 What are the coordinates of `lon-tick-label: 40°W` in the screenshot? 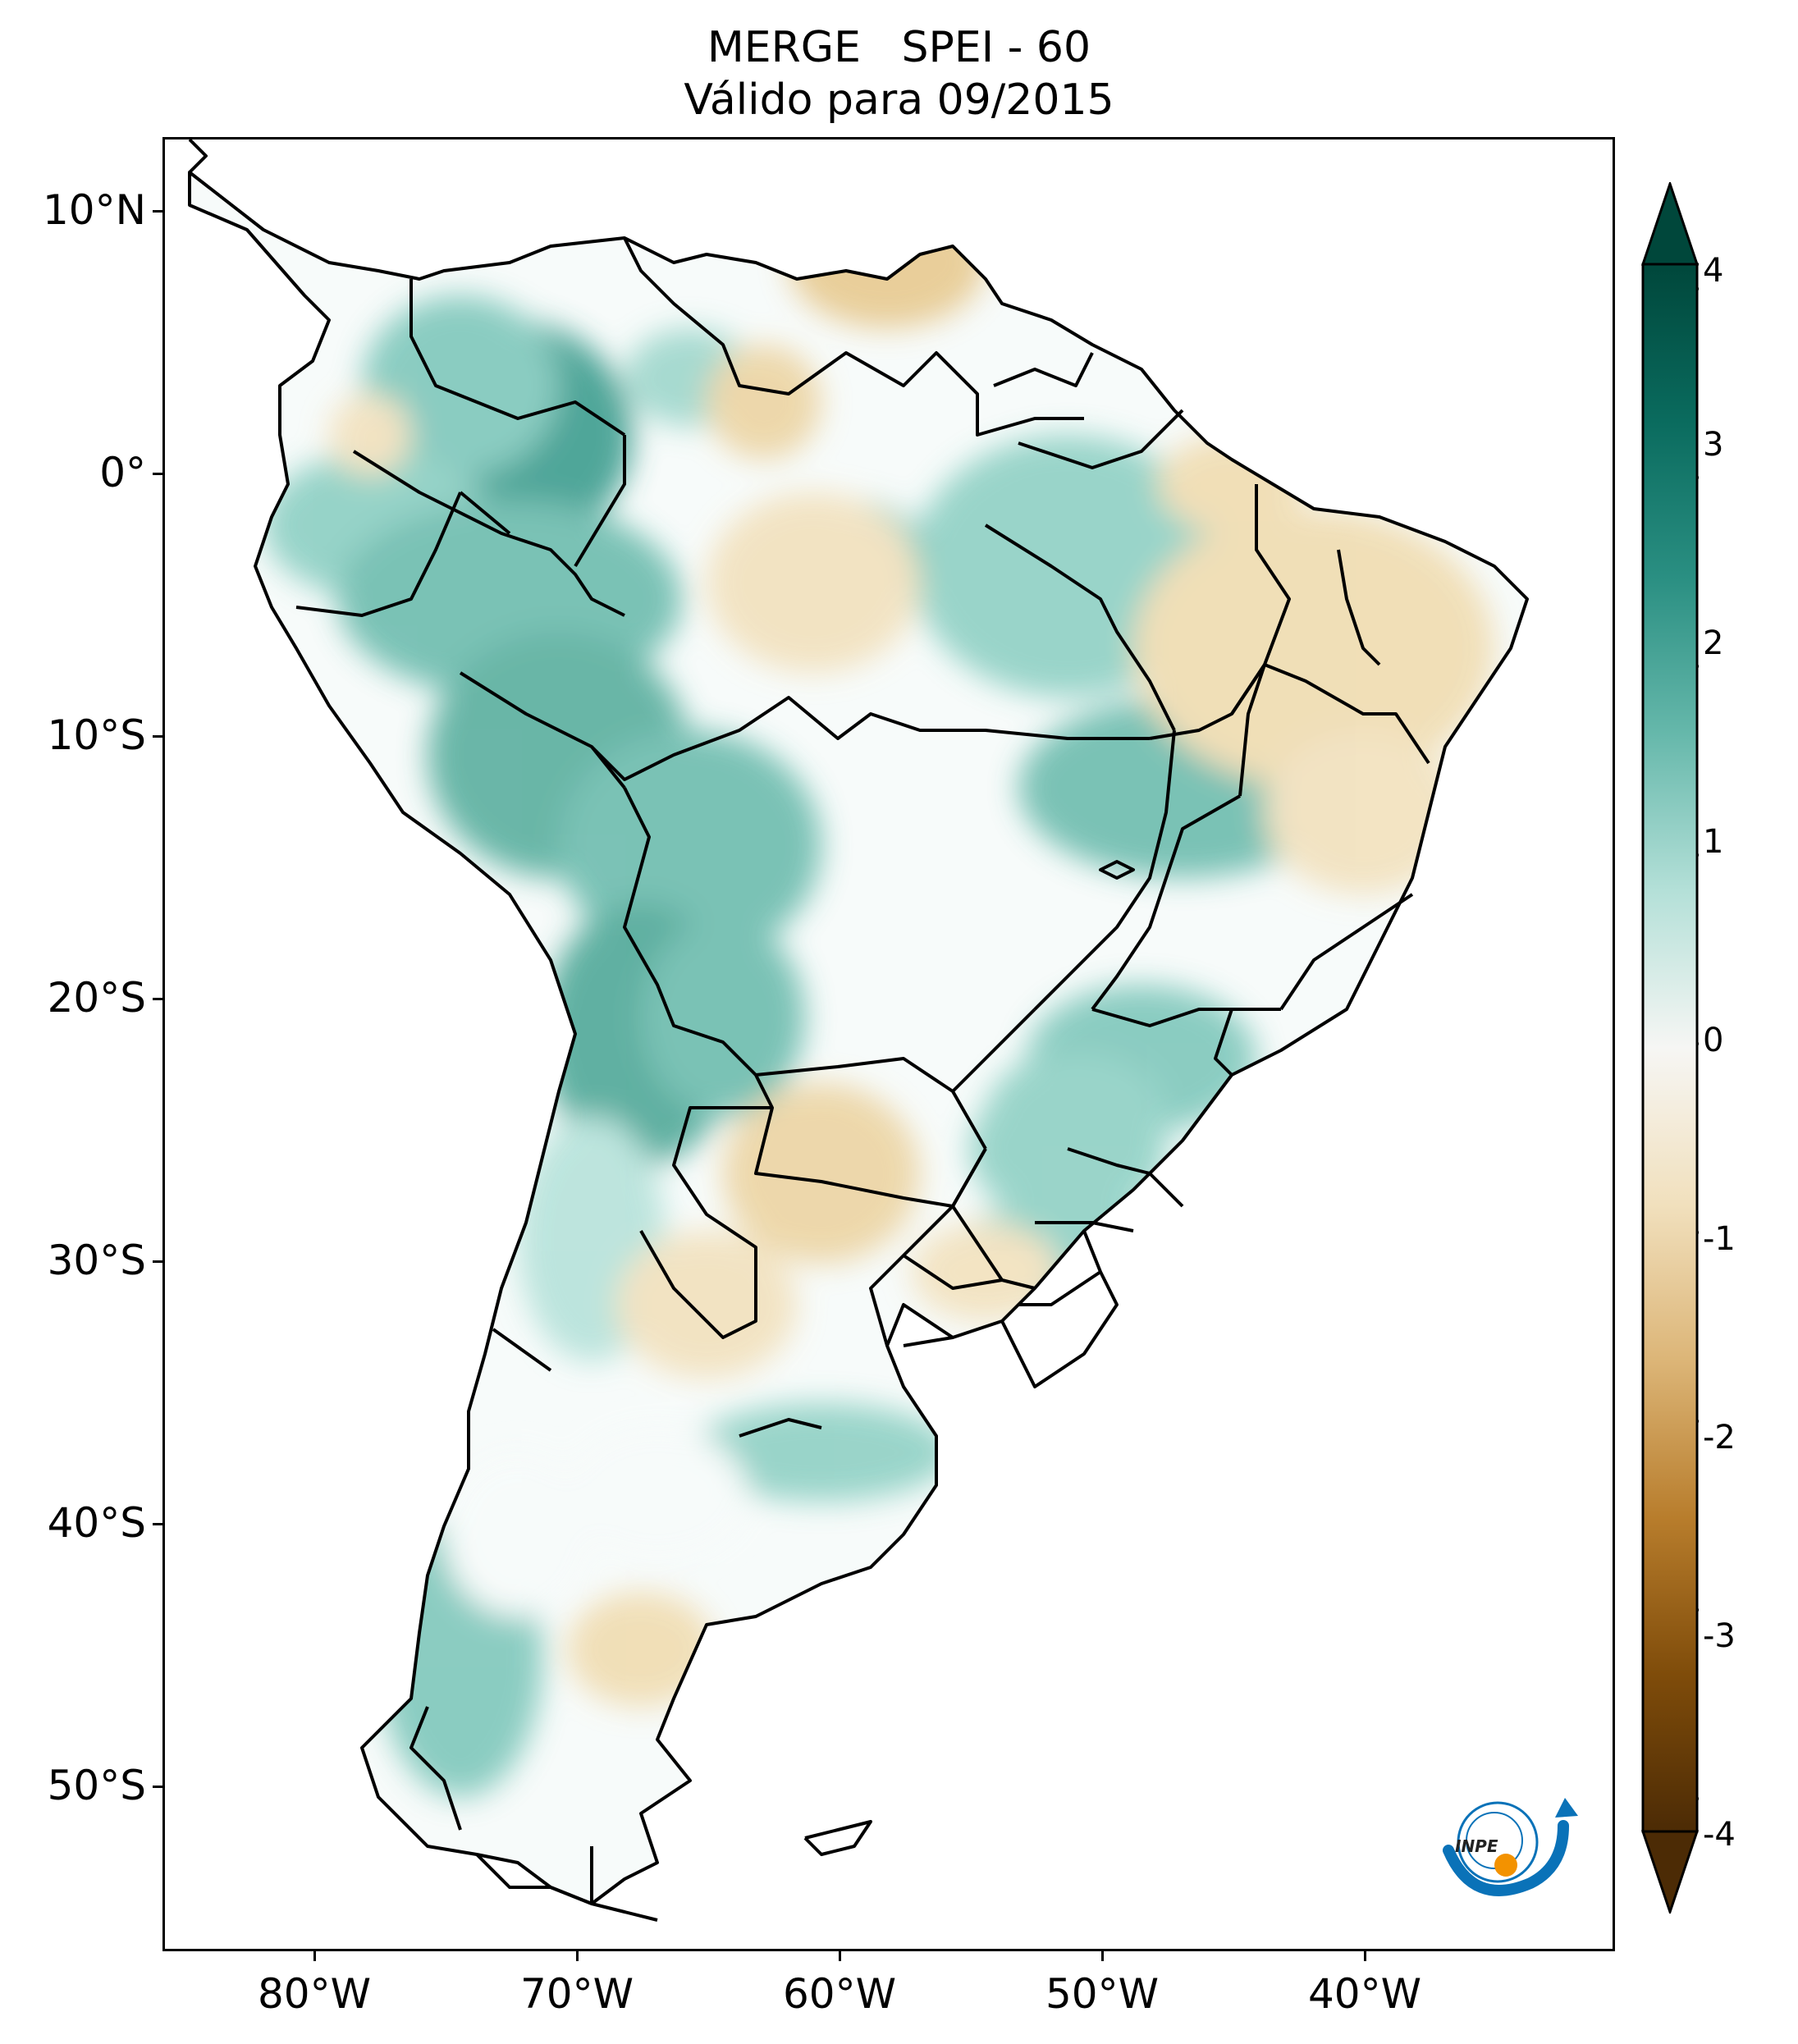 It's located at (1364, 1994).